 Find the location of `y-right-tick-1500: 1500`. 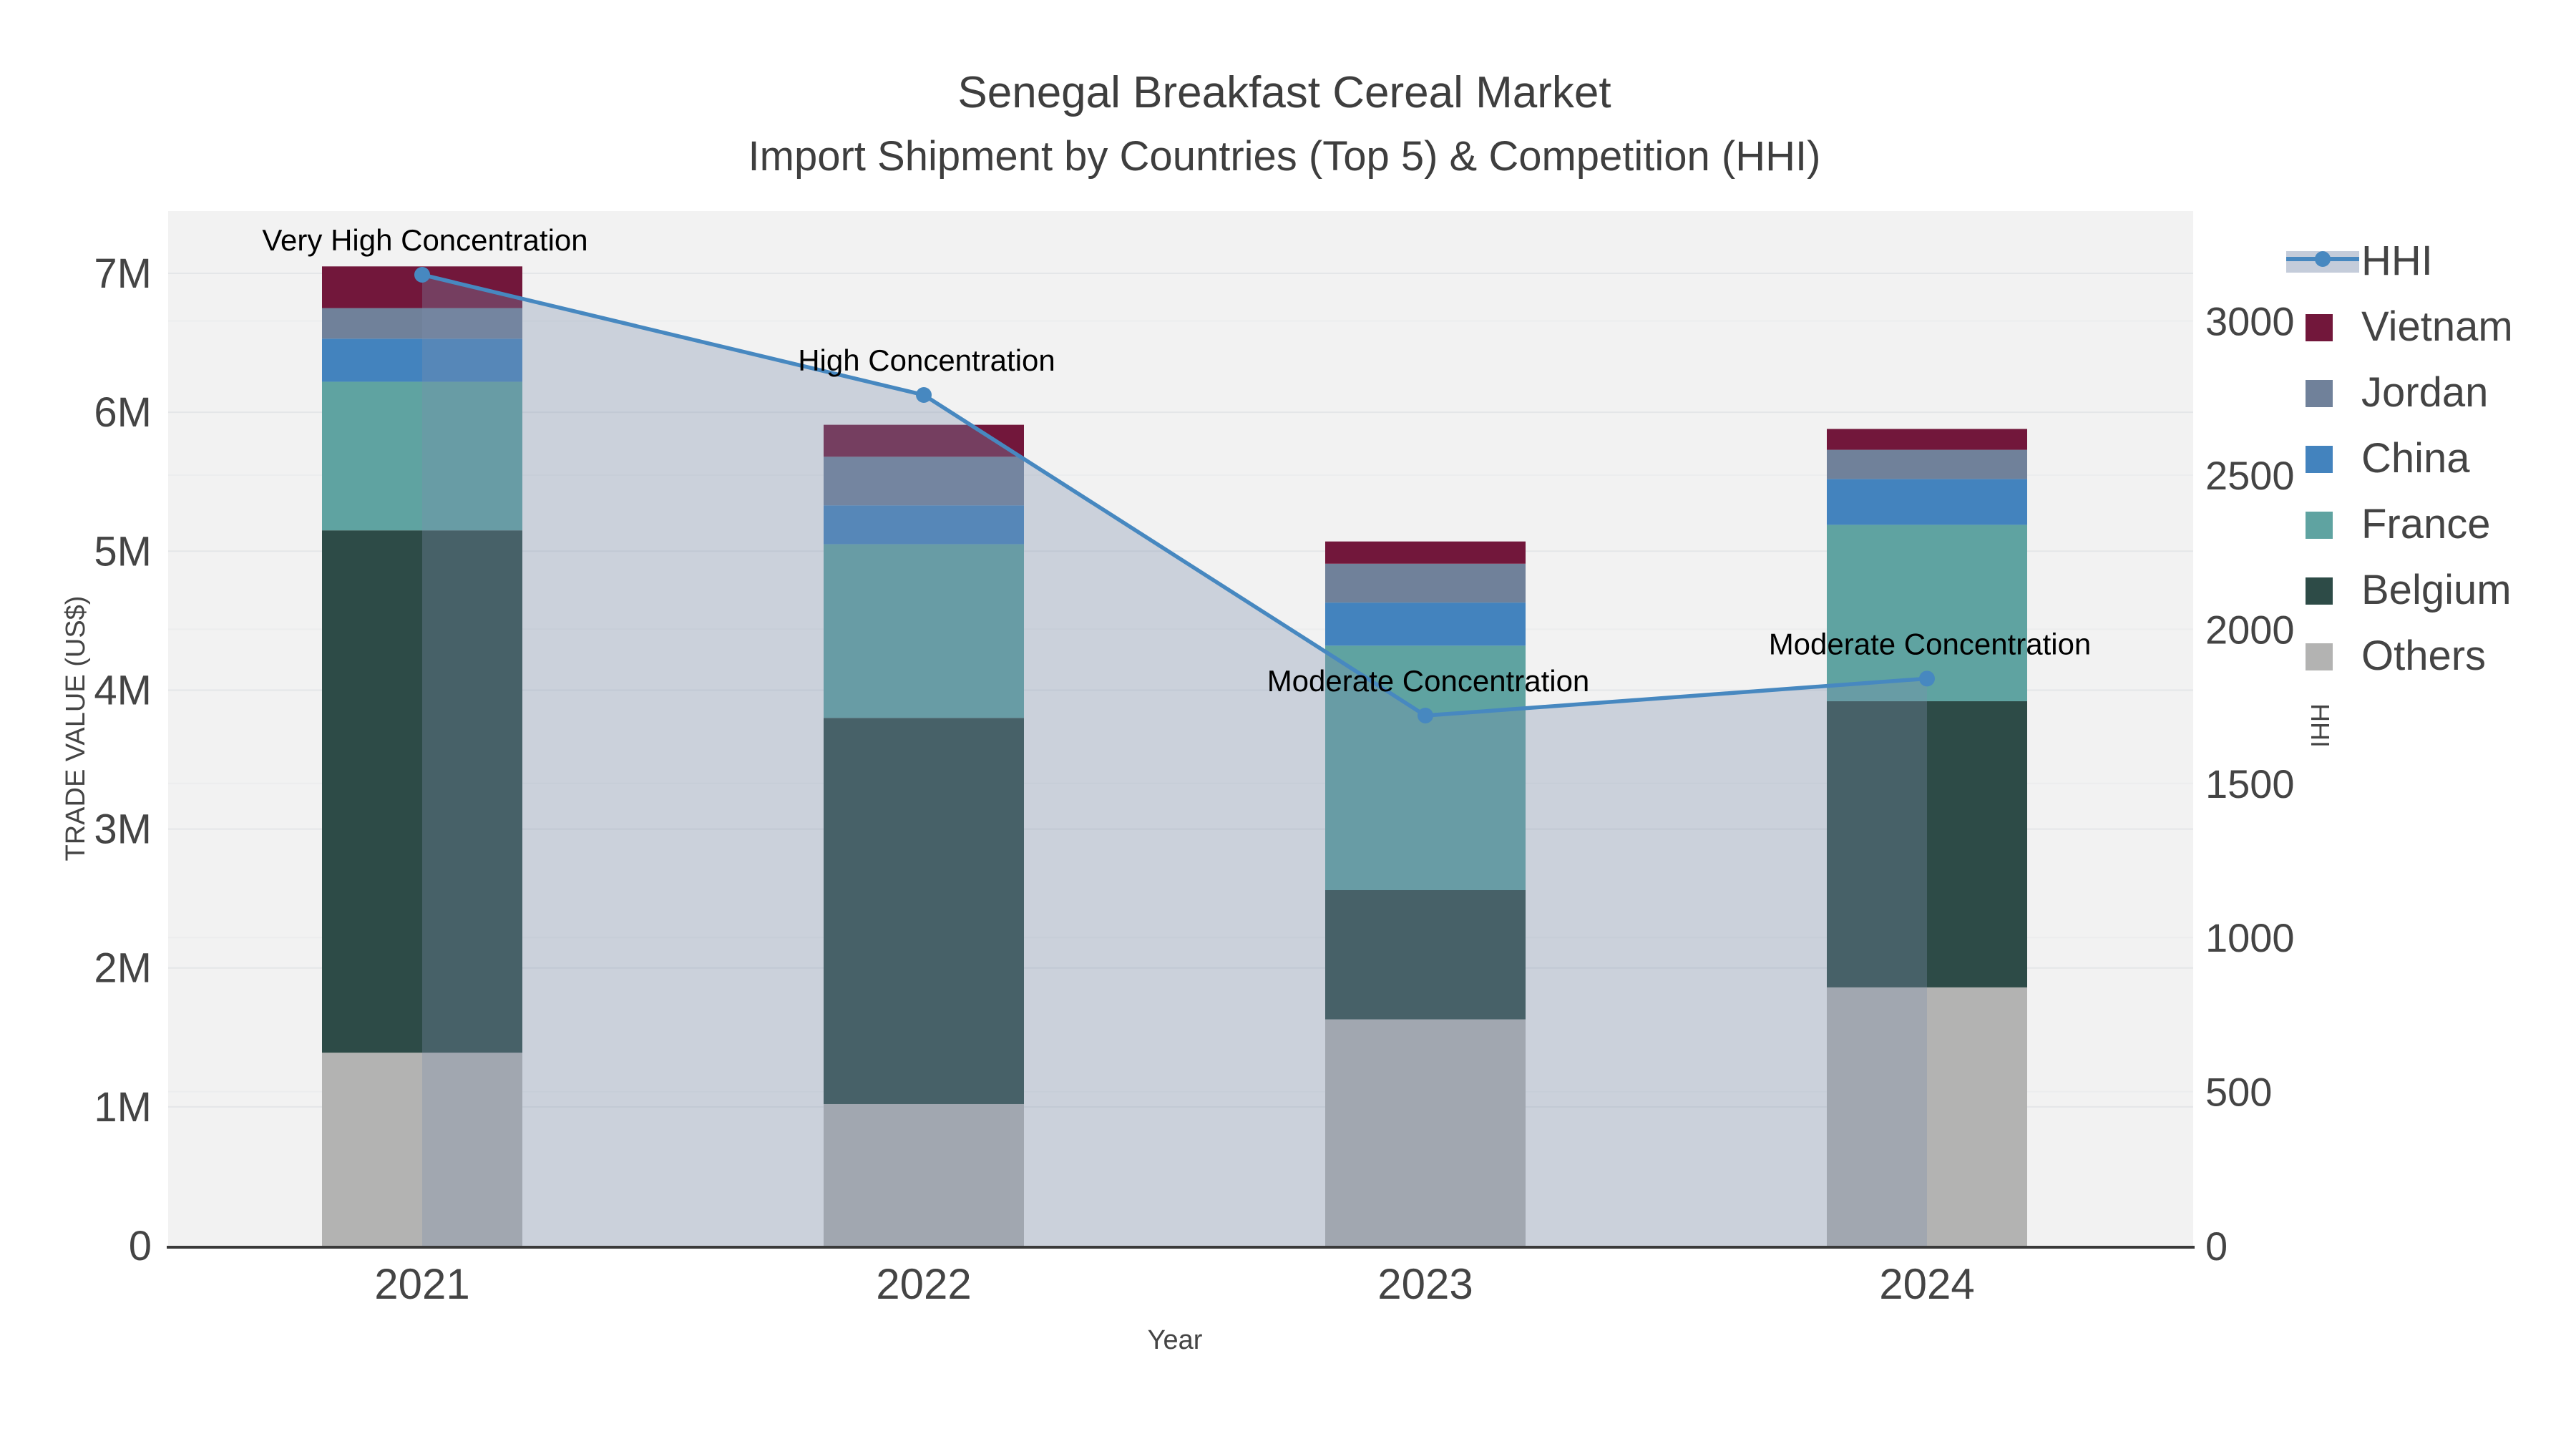

y-right-tick-1500: 1500 is located at coordinates (2250, 783).